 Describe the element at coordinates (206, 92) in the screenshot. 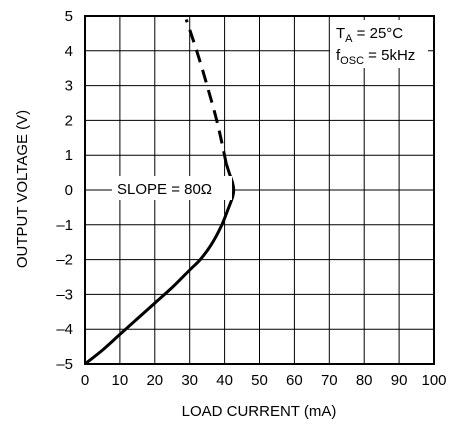

I see `series-line-dashed` at that location.